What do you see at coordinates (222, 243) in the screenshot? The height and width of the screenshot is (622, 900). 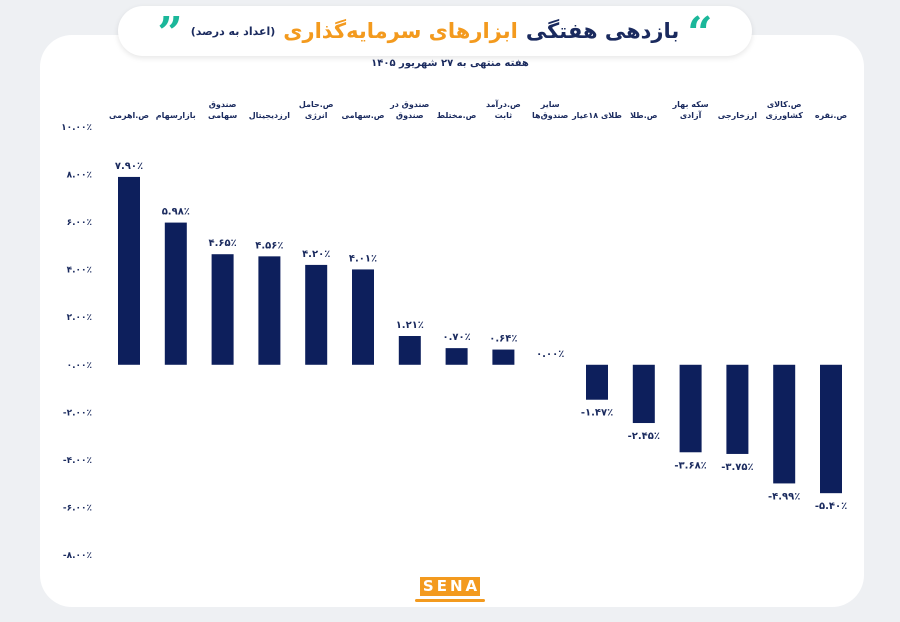 I see `value-label: ۴.۶۵٪` at bounding box center [222, 243].